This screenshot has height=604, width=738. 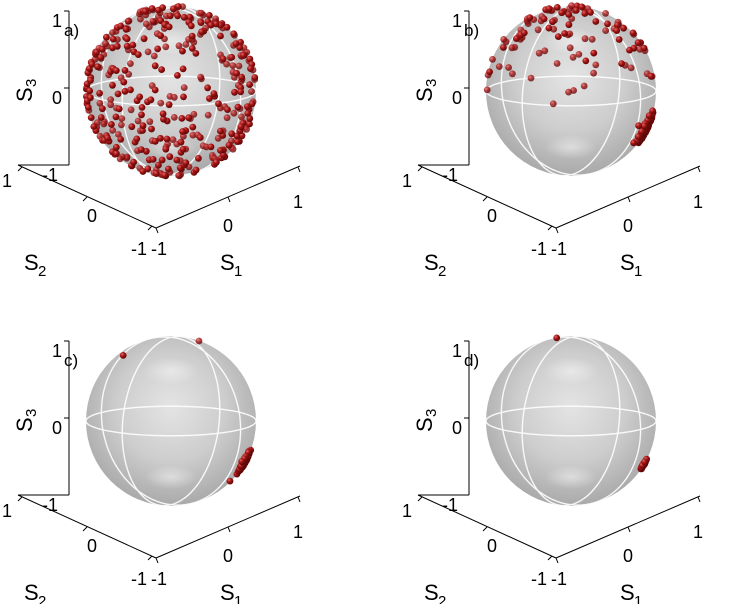 What do you see at coordinates (627, 592) in the screenshot?
I see `x-axis-label: S` at bounding box center [627, 592].